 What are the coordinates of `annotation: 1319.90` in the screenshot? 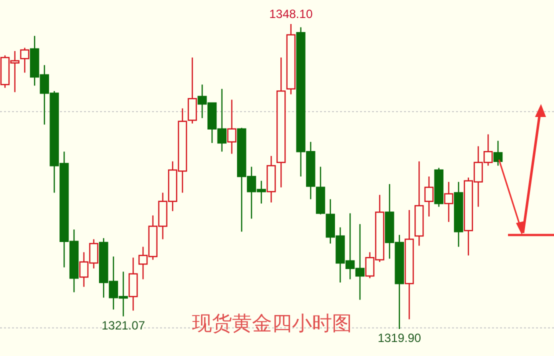 It's located at (400, 338).